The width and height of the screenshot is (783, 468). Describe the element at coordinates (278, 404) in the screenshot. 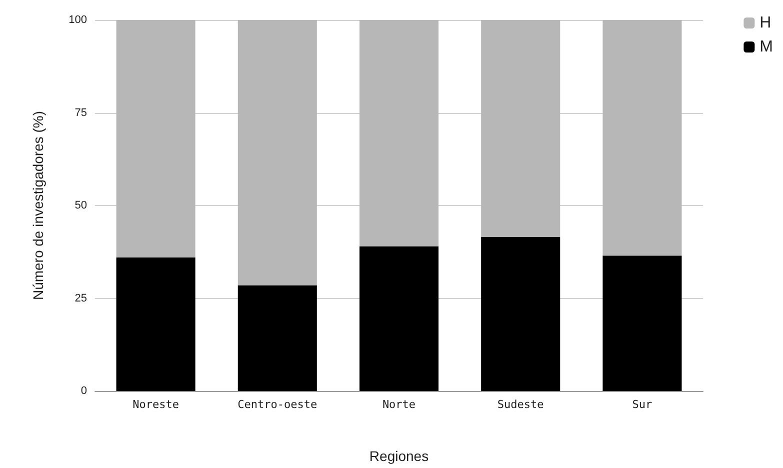

I see `x-tick-label: Centro-oeste` at that location.